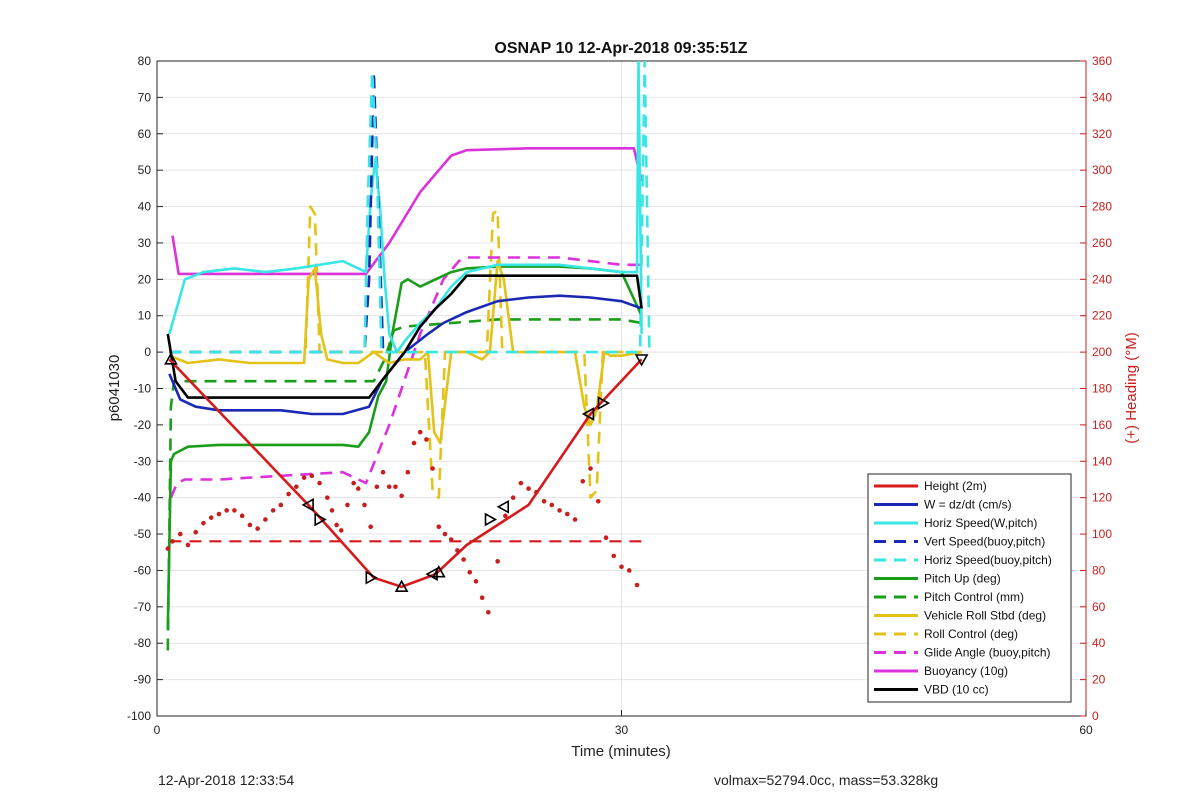 The height and width of the screenshot is (804, 1200). Describe the element at coordinates (143, 498) in the screenshot. I see `y-tick-label: -40` at that location.